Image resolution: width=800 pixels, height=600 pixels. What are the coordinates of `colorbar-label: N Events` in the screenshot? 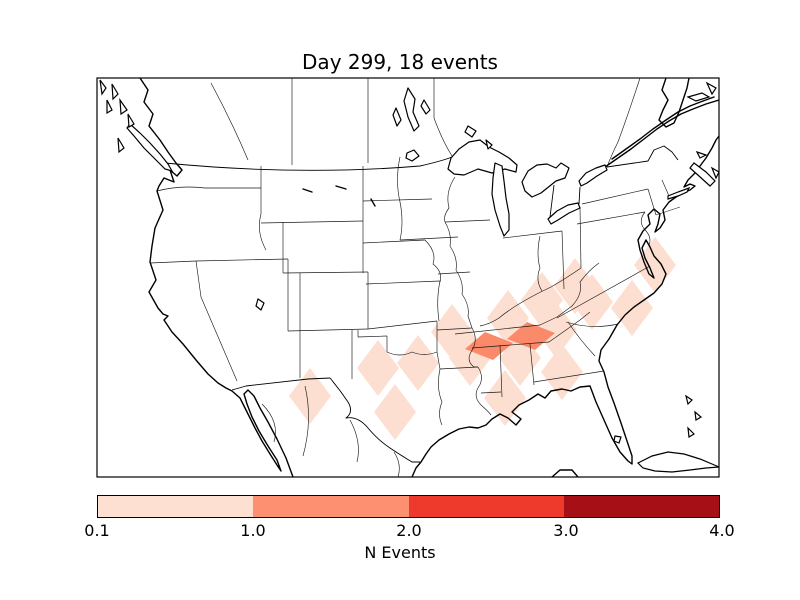 It's located at (400, 552).